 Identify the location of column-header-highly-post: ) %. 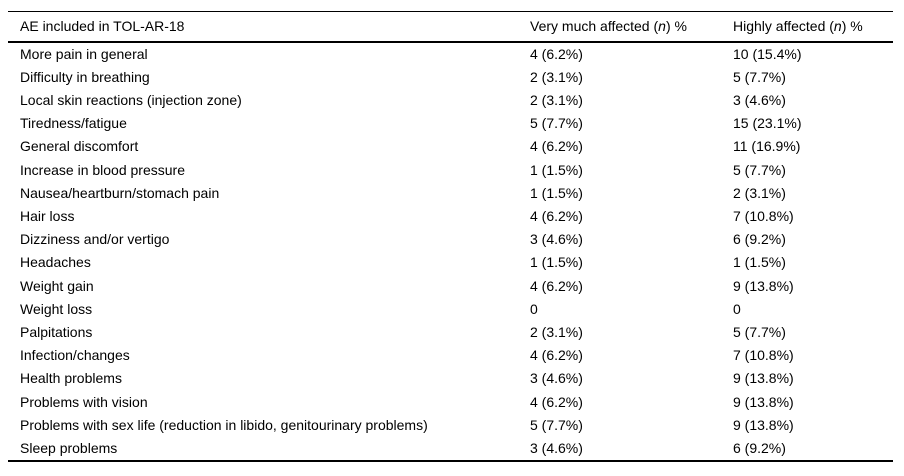
(852, 26).